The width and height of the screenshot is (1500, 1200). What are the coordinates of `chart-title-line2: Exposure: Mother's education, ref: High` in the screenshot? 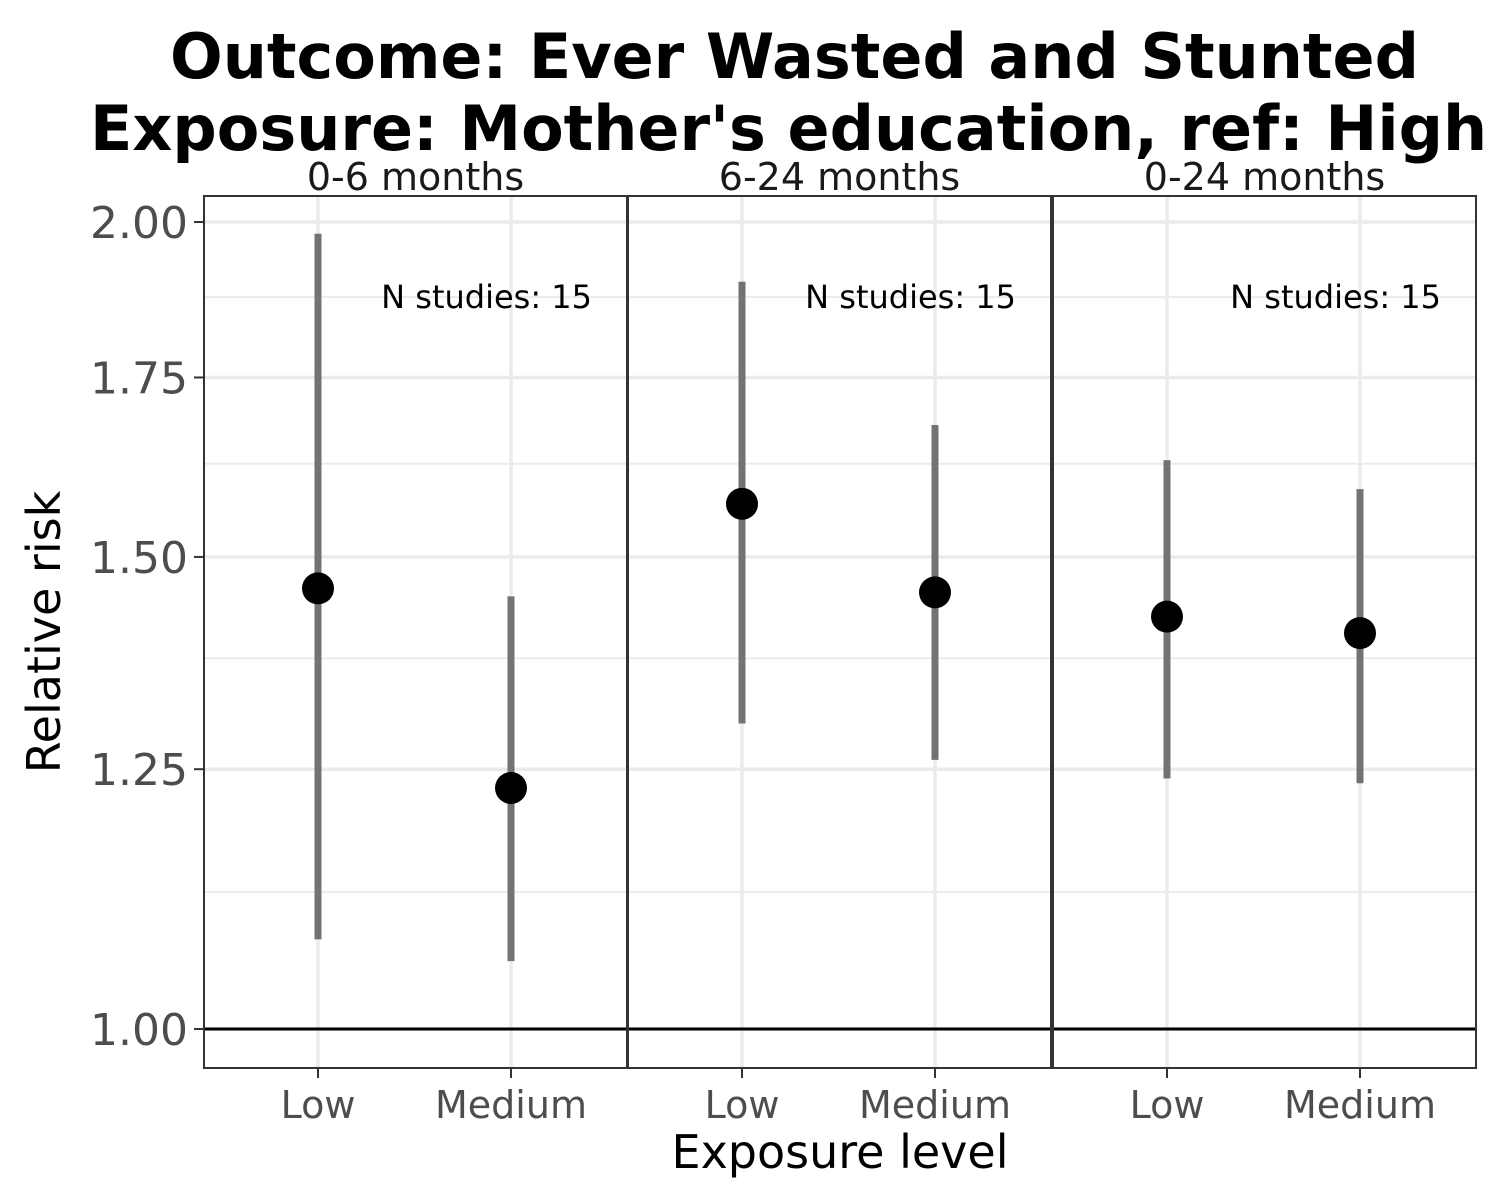 It's located at (788, 128).